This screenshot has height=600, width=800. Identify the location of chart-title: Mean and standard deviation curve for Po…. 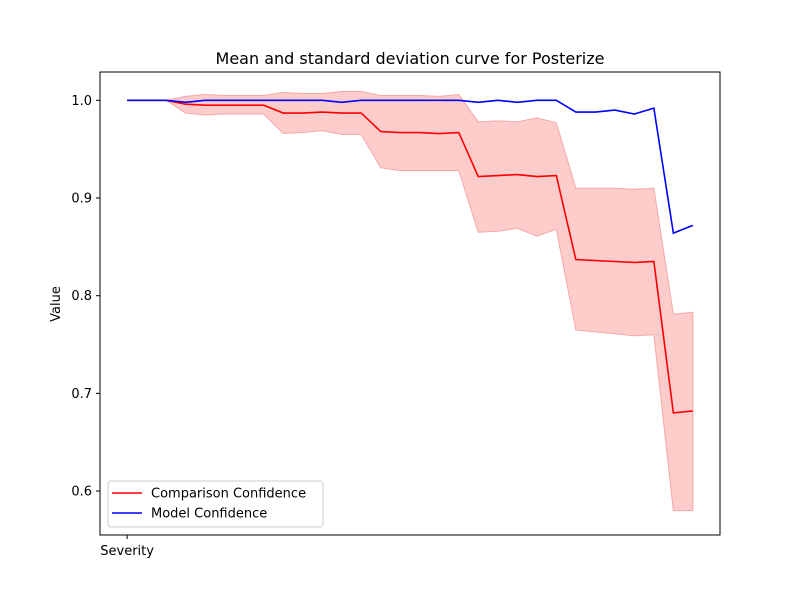
(410, 58).